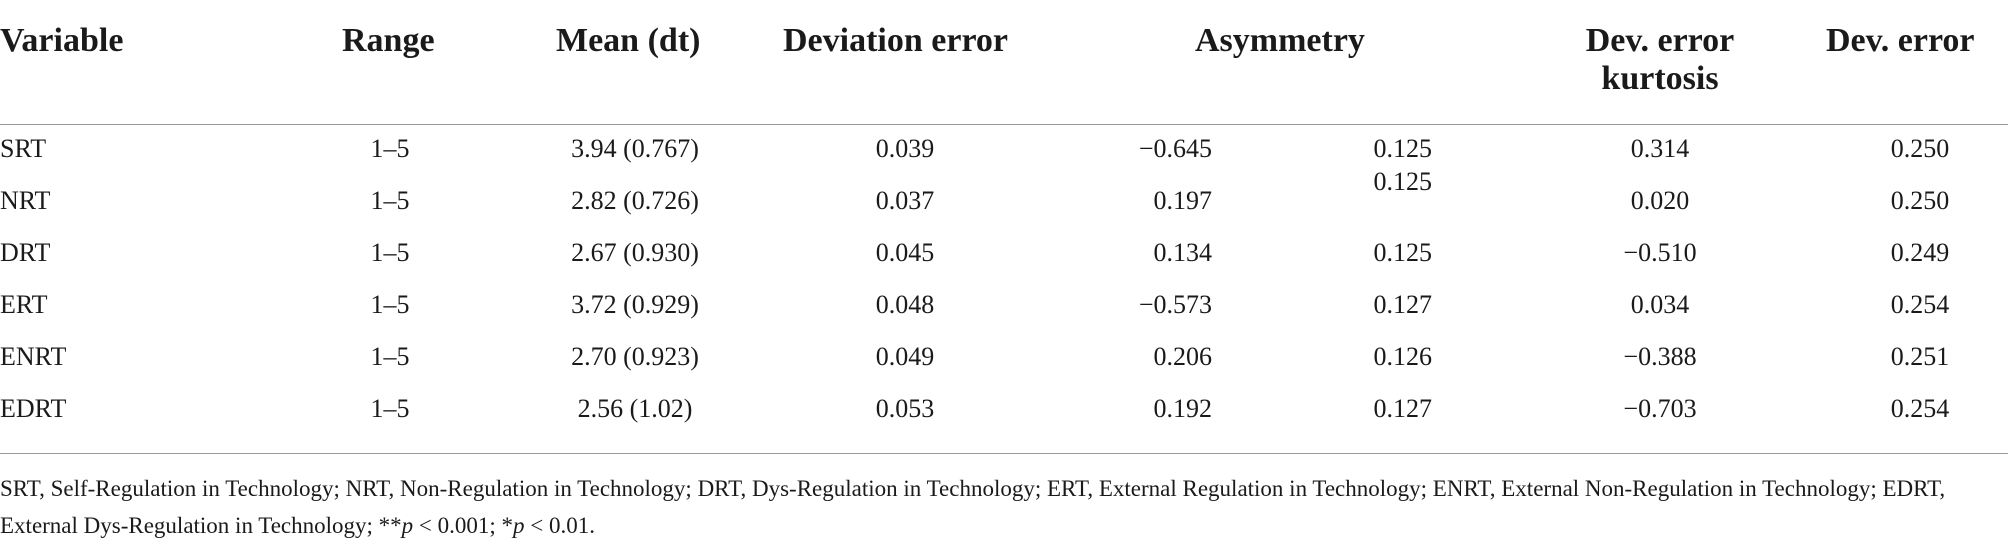  Describe the element at coordinates (1920, 200) in the screenshot. I see `row-nrt-dev-error: 0.250` at that location.